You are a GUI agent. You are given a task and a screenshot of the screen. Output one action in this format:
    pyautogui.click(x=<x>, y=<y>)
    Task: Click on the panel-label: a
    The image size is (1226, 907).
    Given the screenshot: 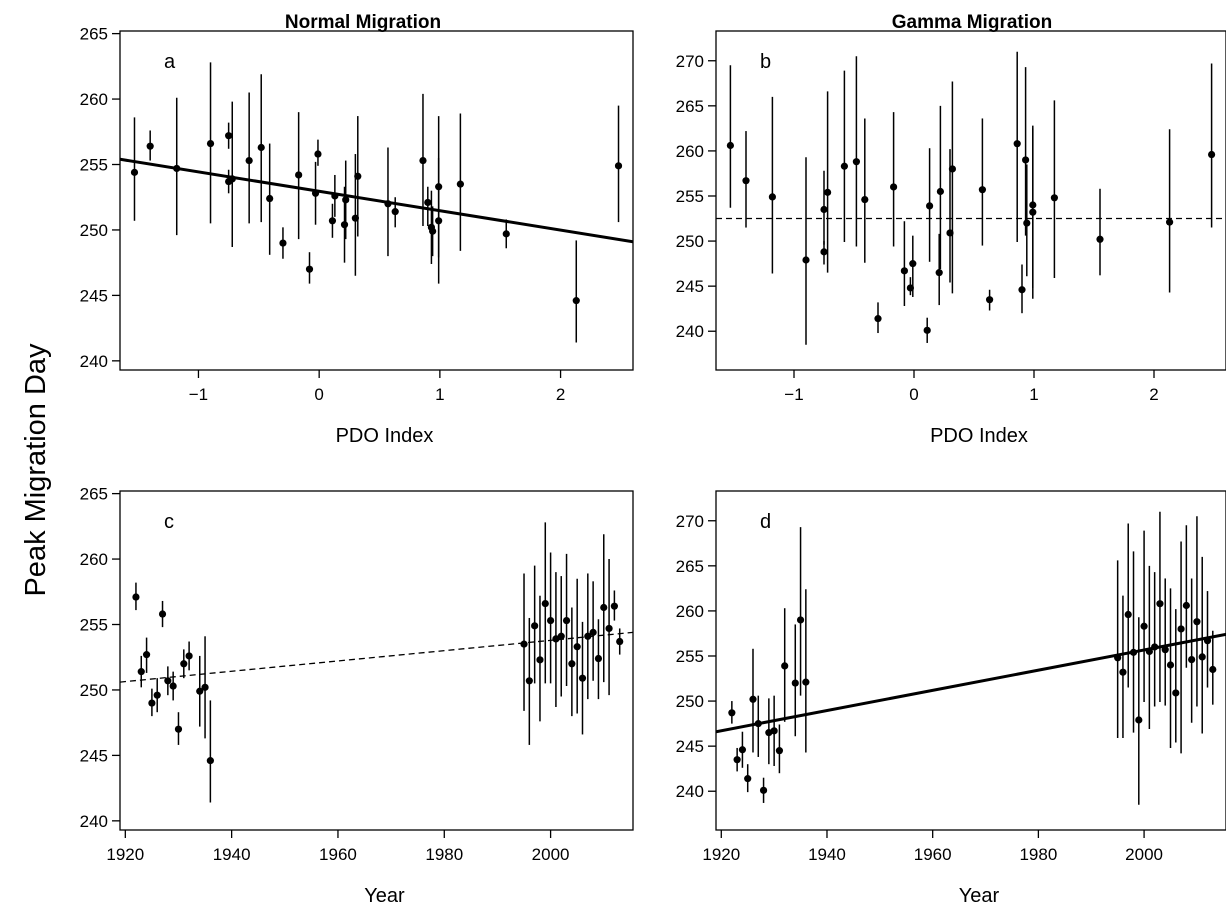 What is the action you would take?
    pyautogui.click(x=170, y=62)
    